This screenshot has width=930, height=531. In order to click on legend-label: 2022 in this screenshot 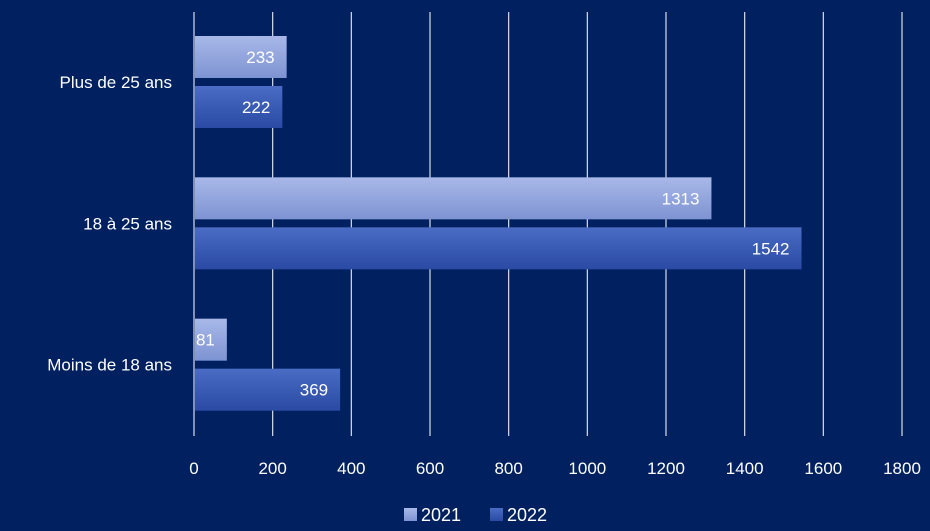, I will do `click(527, 515)`.